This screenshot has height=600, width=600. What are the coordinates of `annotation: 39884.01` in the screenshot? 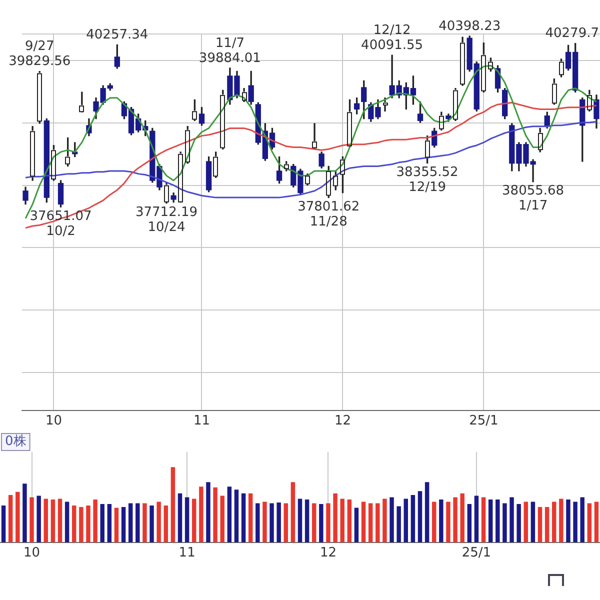 It's located at (229, 58).